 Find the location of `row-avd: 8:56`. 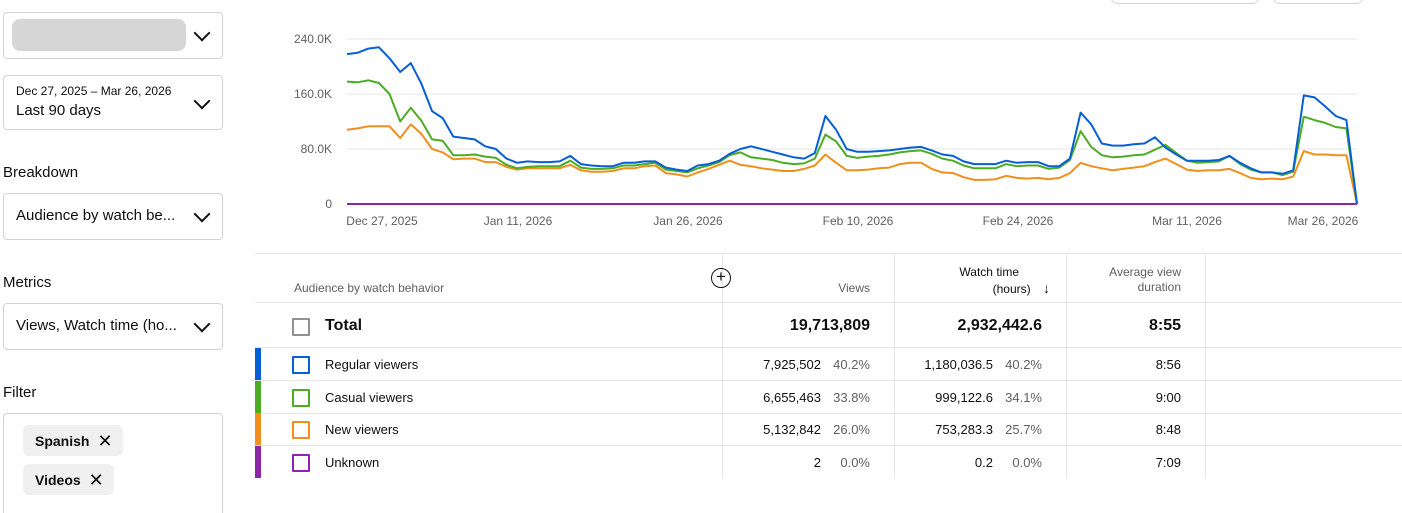

row-avd: 8:56 is located at coordinates (1168, 364).